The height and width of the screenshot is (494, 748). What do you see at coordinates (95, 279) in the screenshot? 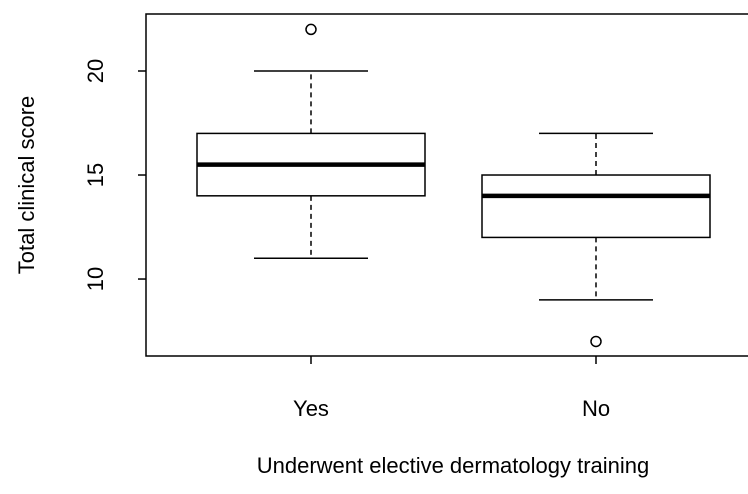
I see `y-tick-label: 10` at bounding box center [95, 279].